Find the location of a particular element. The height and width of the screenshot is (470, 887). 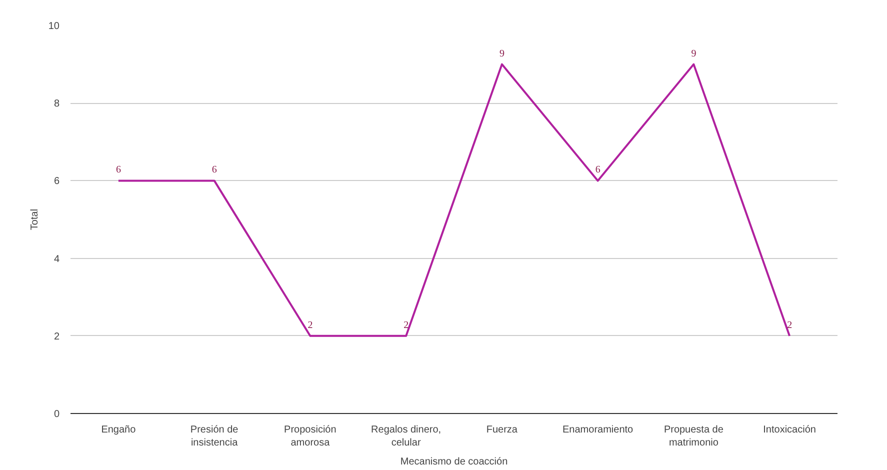

x-tick-label: Fuerza is located at coordinates (502, 430).